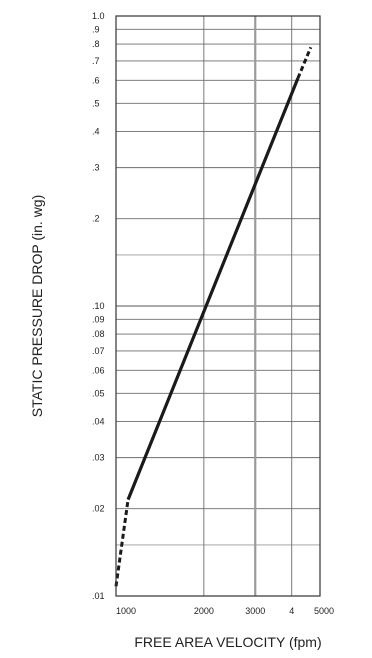 The height and width of the screenshot is (658, 372). Describe the element at coordinates (225, 611) in the screenshot. I see `x-tick-labels: 1000 2000 3000 4 5000` at that location.